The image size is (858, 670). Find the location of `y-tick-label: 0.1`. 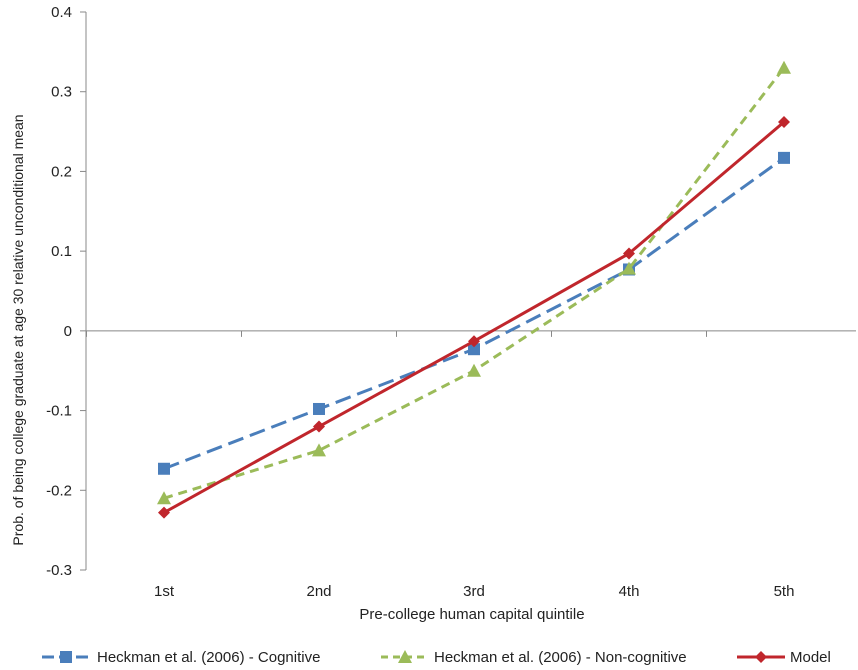

y-tick-label: 0.1 is located at coordinates (61, 251).